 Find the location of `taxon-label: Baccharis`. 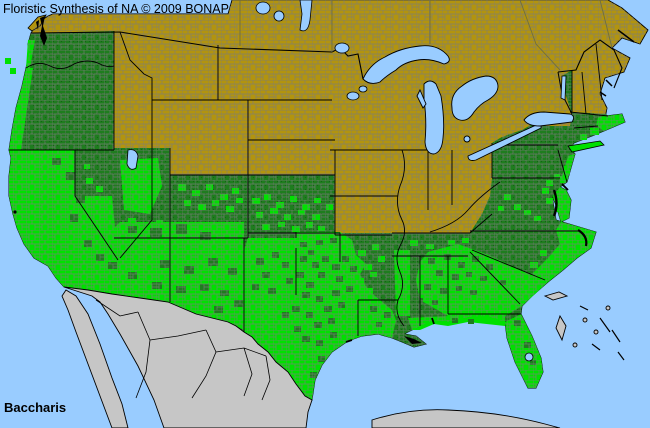

taxon-label: Baccharis is located at coordinates (35, 407).